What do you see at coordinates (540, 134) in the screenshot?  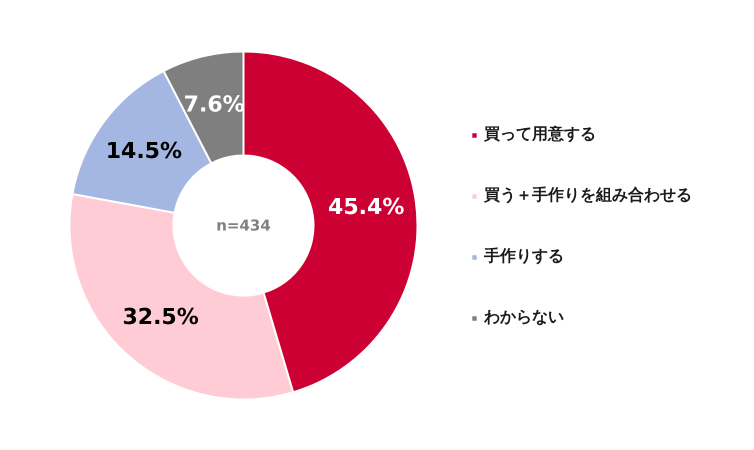 I see `legend-label: 買って用意する` at bounding box center [540, 134].